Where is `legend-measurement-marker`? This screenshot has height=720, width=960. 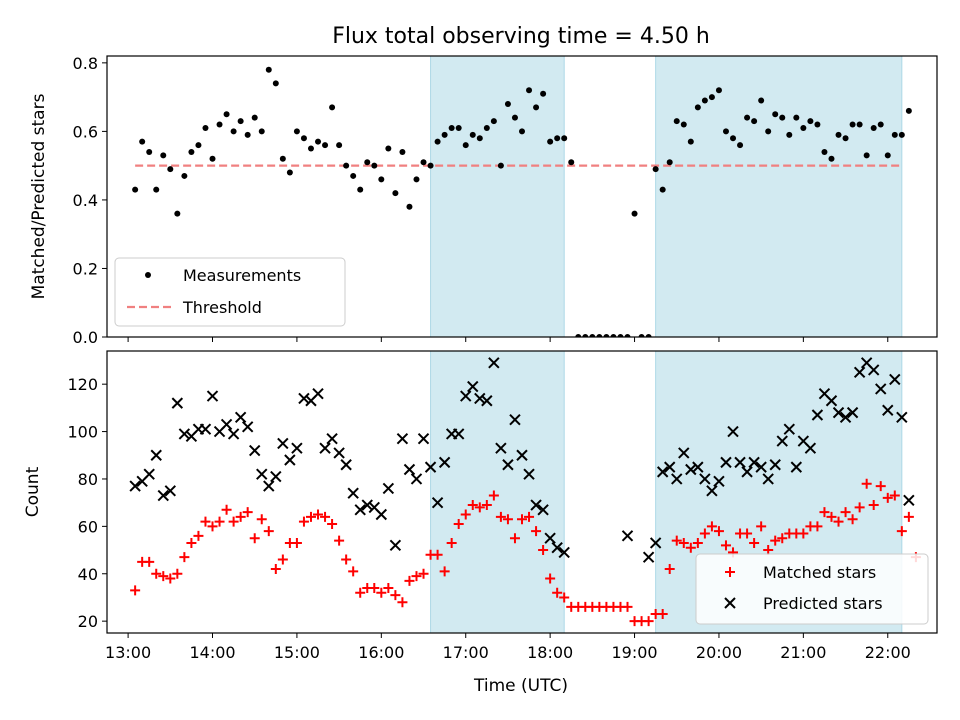 legend-measurement-marker is located at coordinates (148, 275).